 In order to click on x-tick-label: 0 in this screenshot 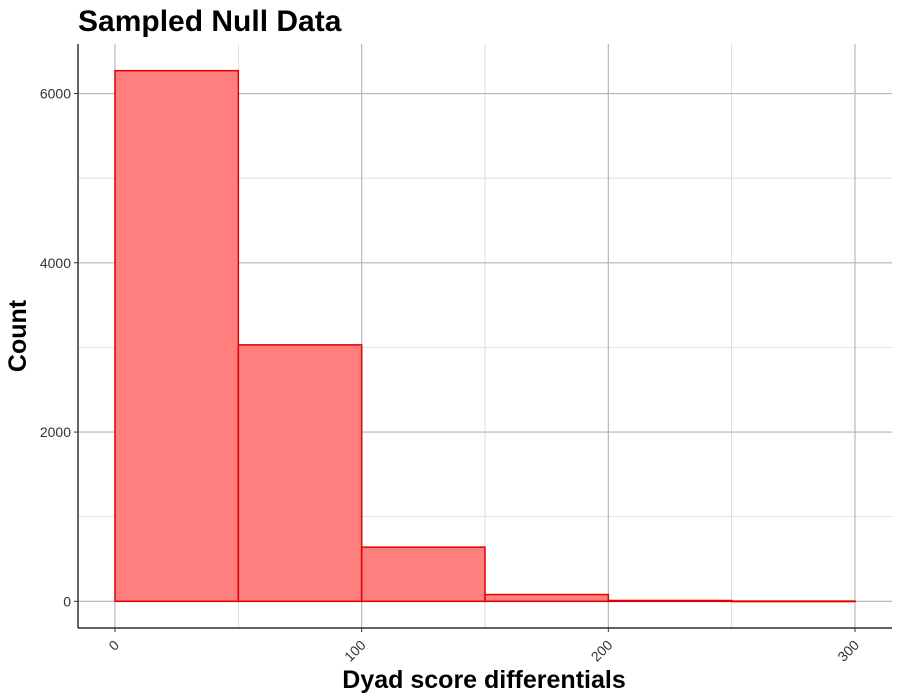, I will do `click(113, 645)`.